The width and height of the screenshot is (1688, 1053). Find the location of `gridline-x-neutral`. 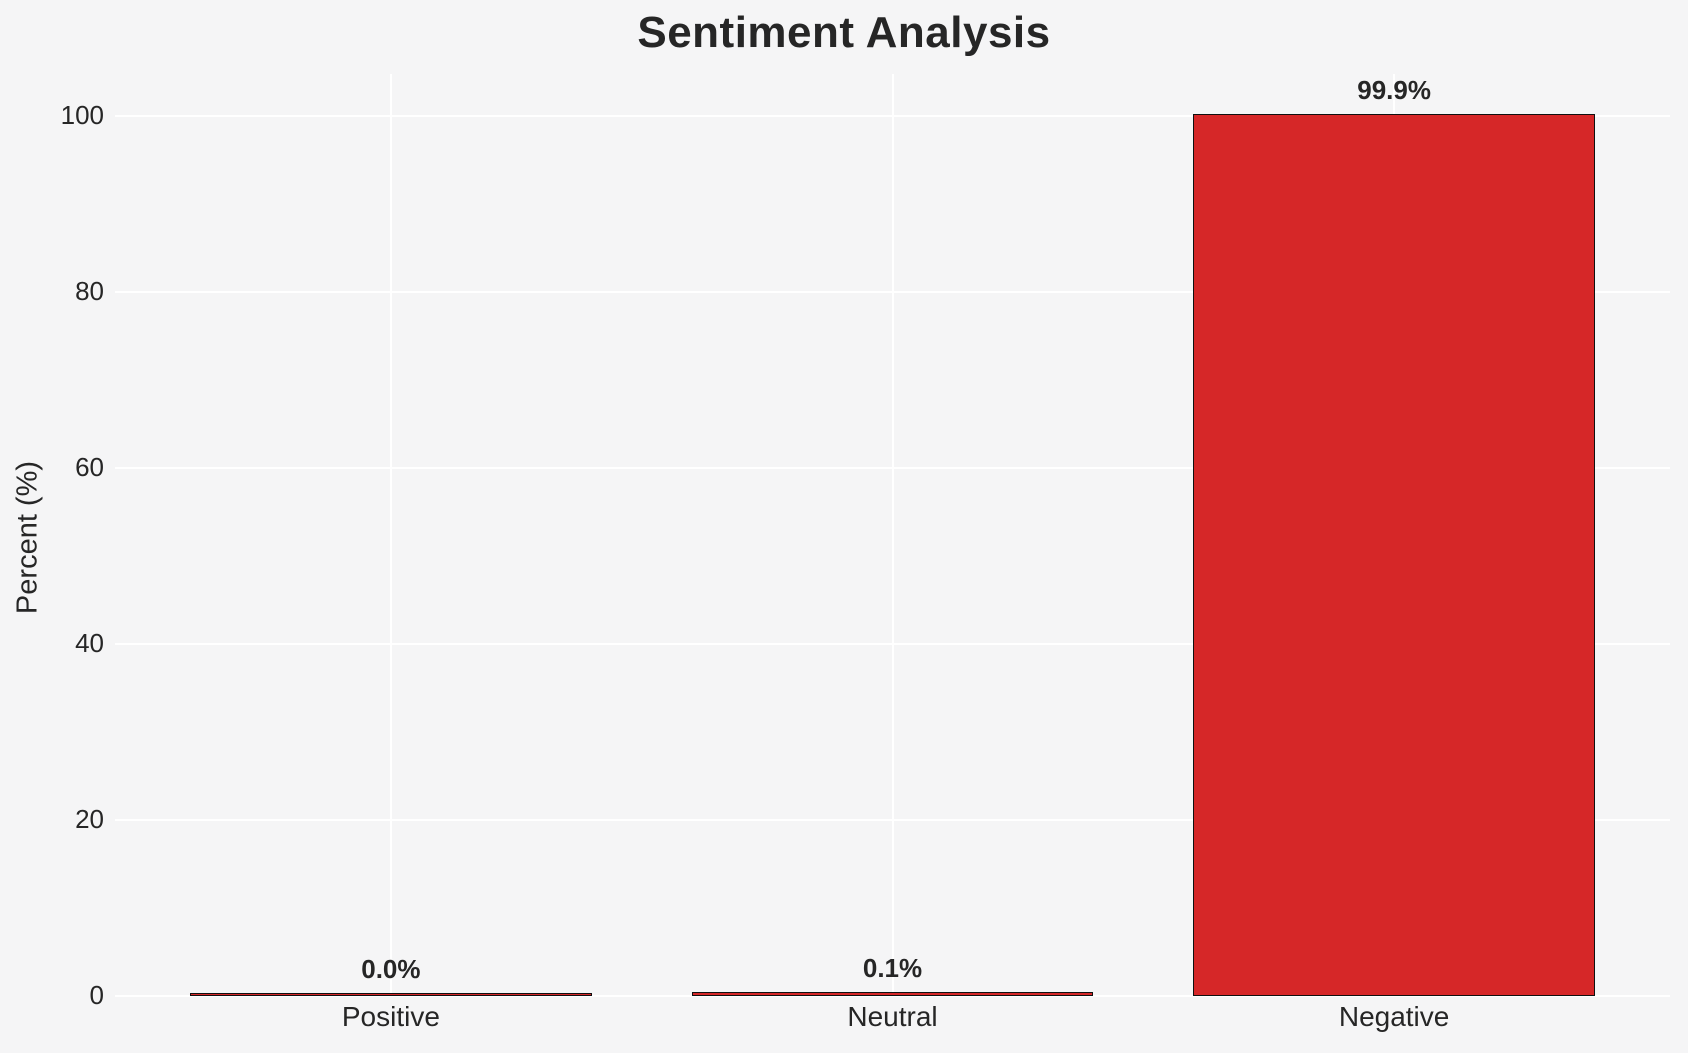

gridline-x-neutral is located at coordinates (892, 535).